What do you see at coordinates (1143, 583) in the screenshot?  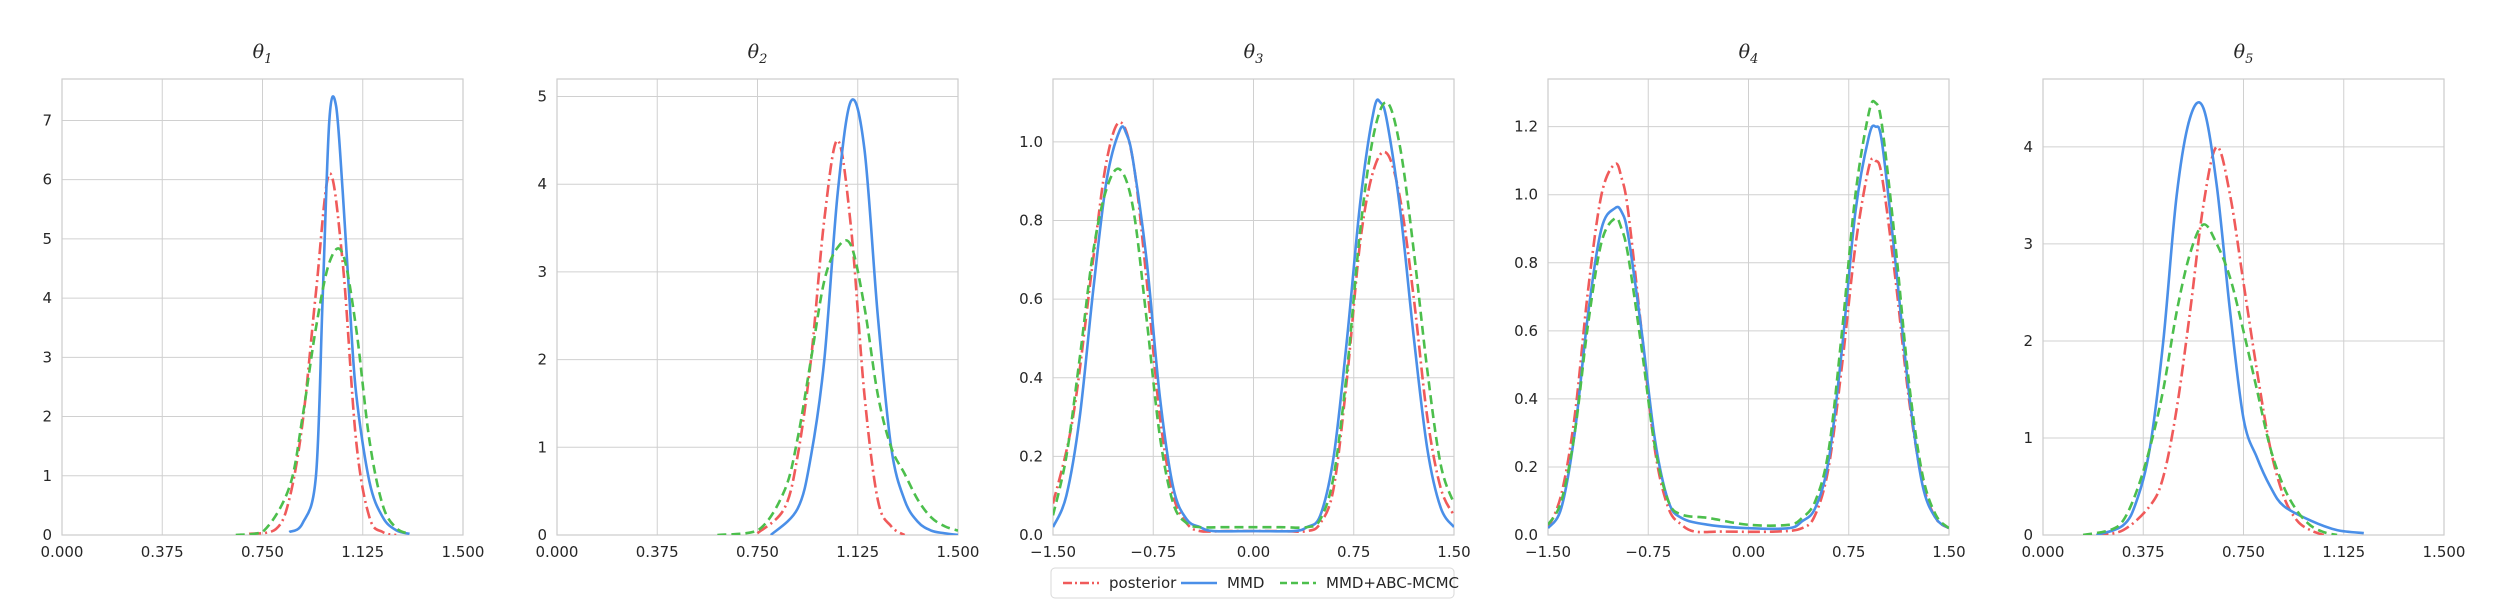 I see `legend-label: posterior` at bounding box center [1143, 583].